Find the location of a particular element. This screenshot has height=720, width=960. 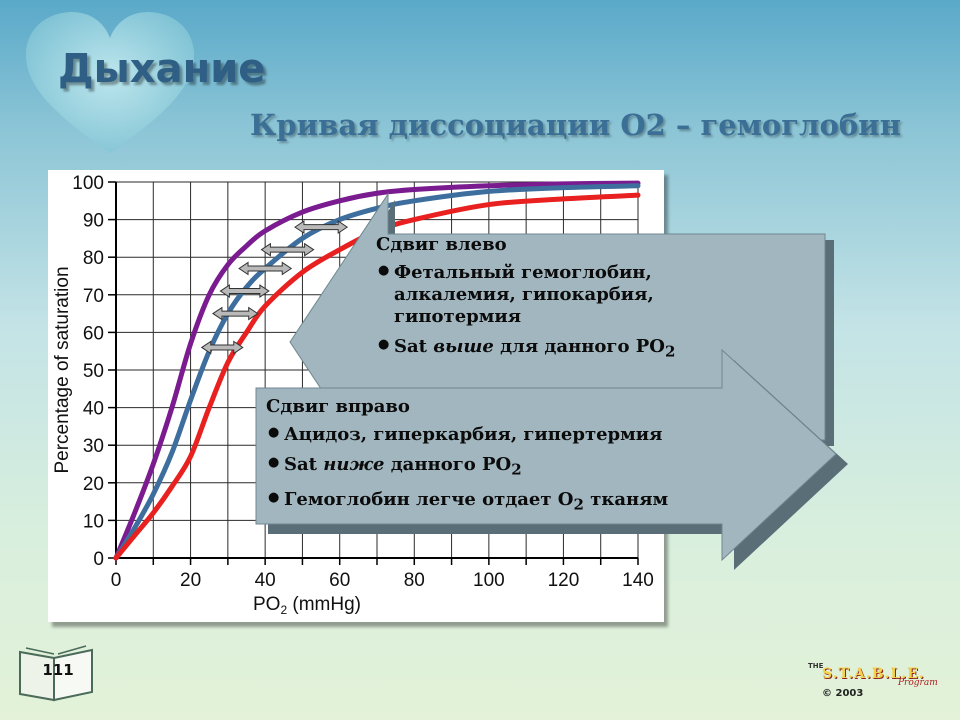

x-tick-label: 140 is located at coordinates (638, 580).